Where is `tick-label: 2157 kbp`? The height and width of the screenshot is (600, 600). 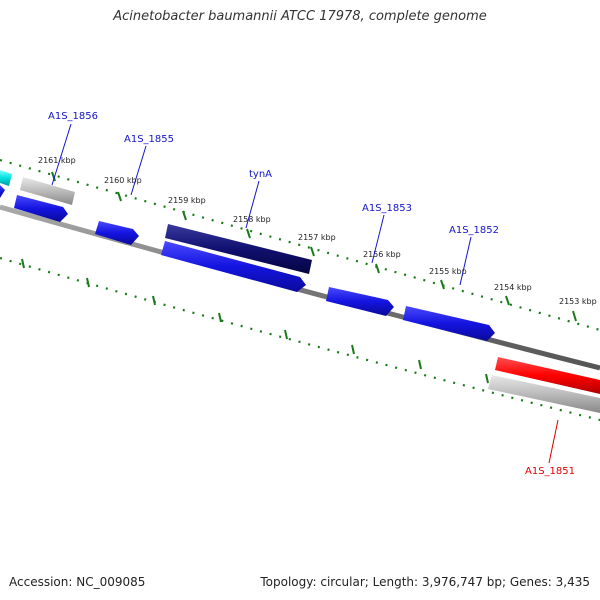
tick-label: 2157 kbp is located at coordinates (317, 237).